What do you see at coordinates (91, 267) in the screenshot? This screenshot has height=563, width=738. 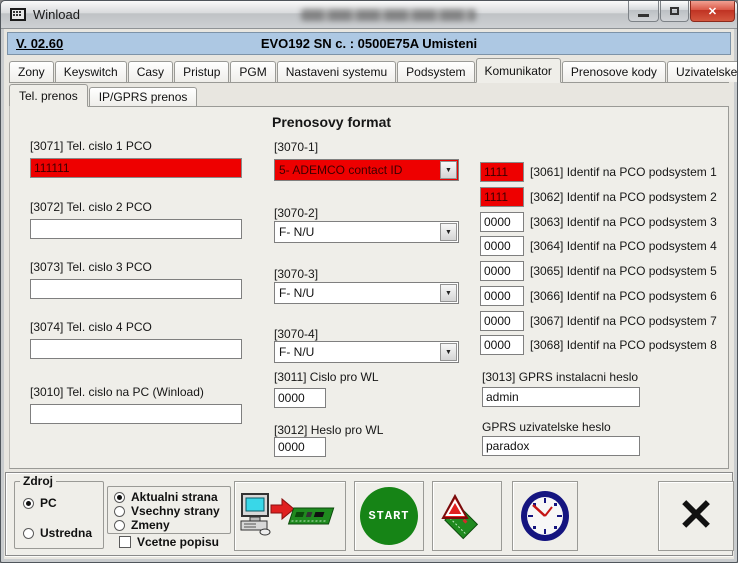 I see `field-label-3073: [3073] Tel. cislo 3 PCO` at bounding box center [91, 267].